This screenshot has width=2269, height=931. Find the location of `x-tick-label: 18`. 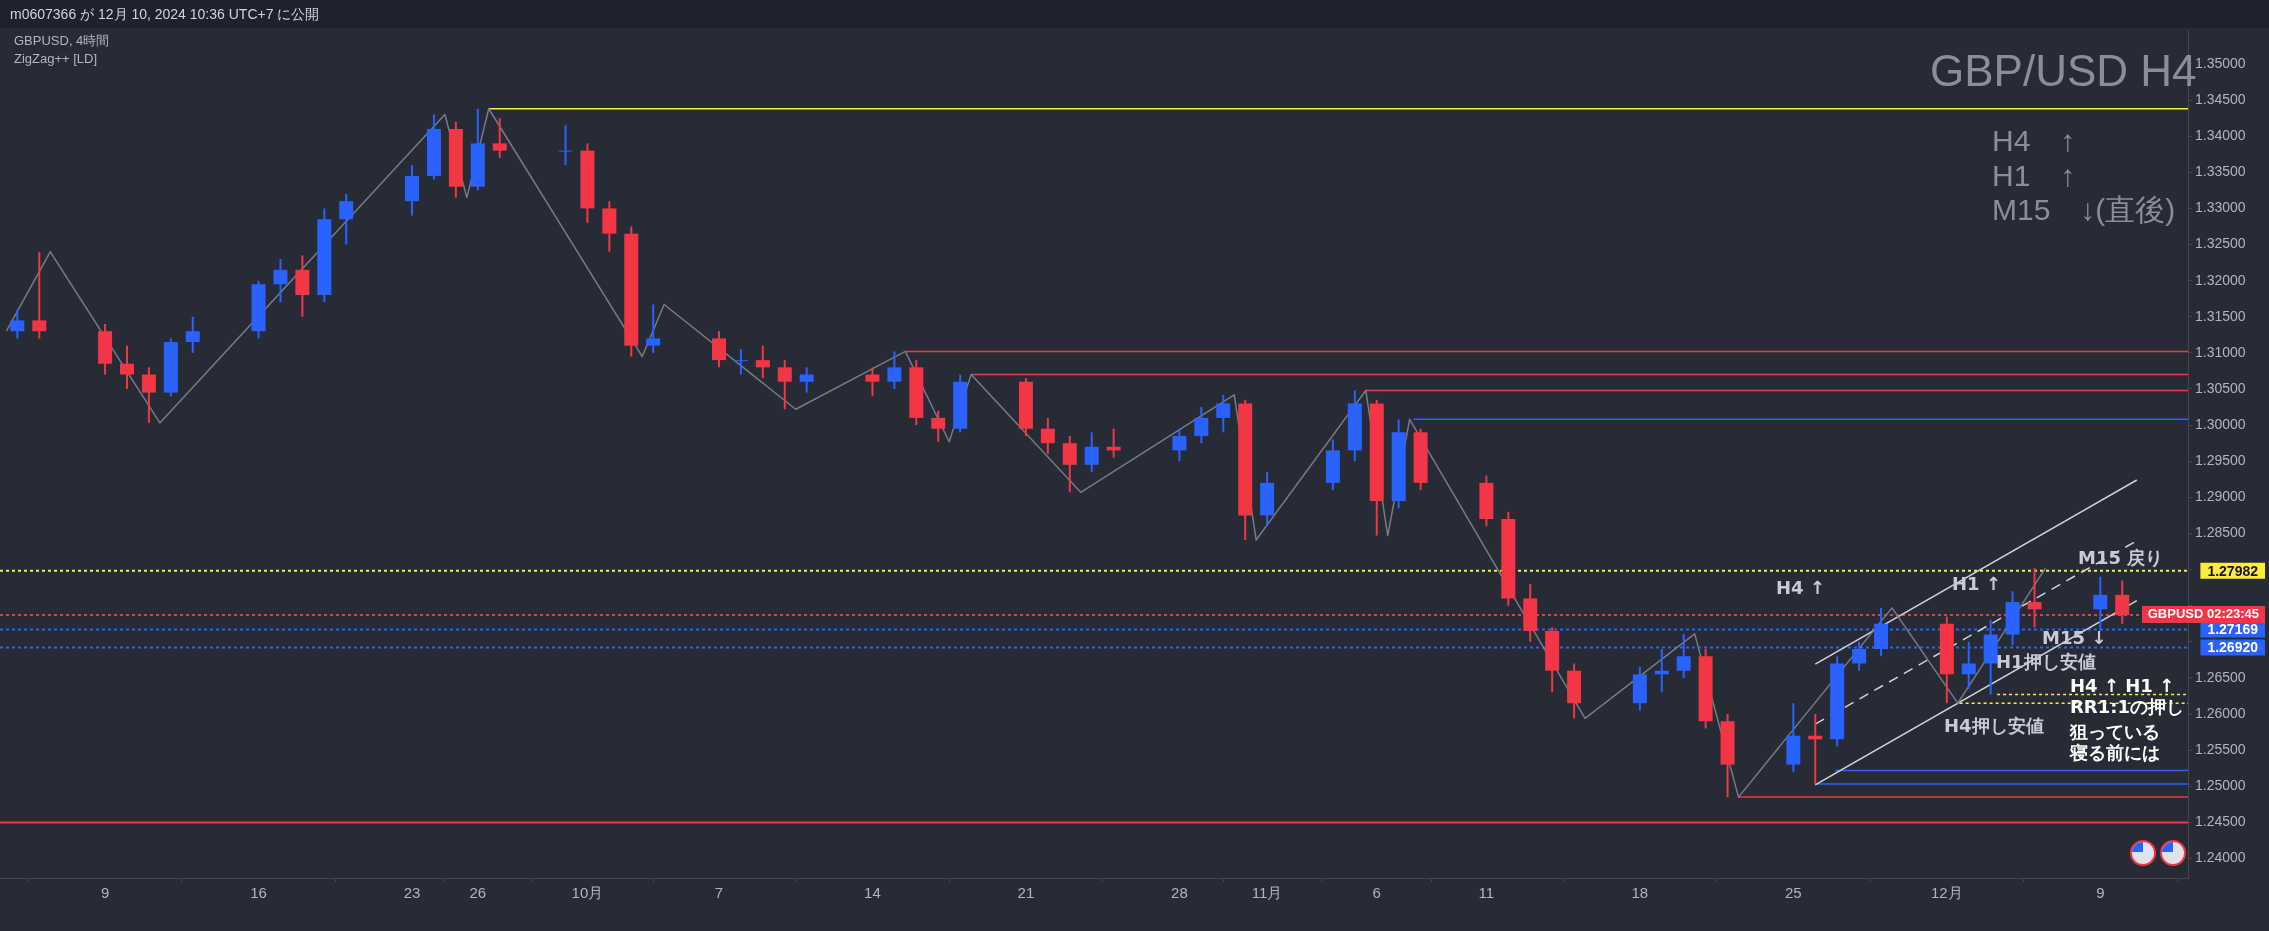

x-tick-label: 18 is located at coordinates (1640, 893).